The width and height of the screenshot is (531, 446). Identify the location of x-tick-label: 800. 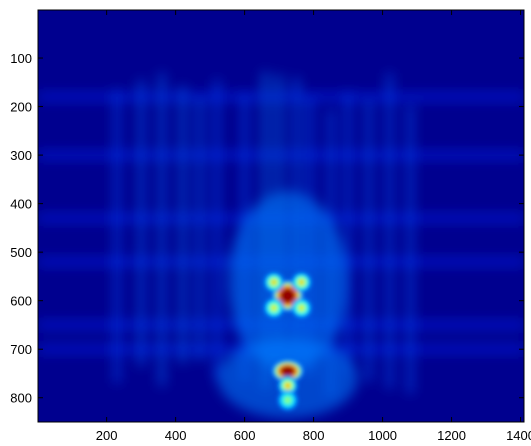
(314, 435).